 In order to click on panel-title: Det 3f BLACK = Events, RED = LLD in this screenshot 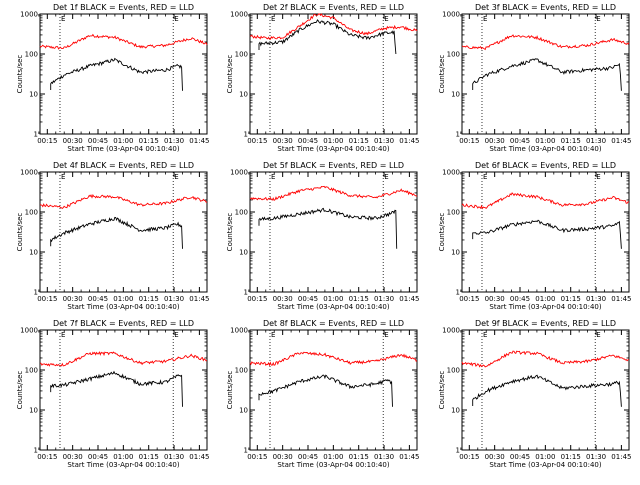, I will do `click(545, 7)`.